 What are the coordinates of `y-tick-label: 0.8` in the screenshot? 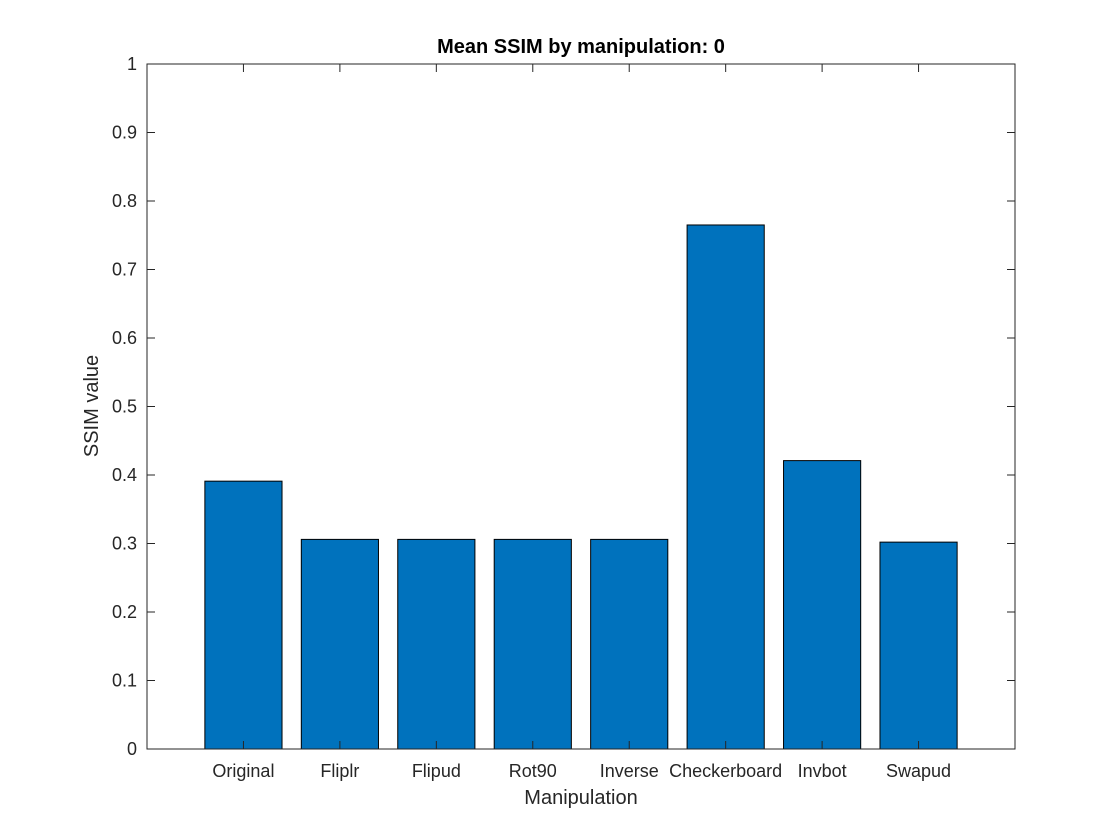 It's located at (124, 201).